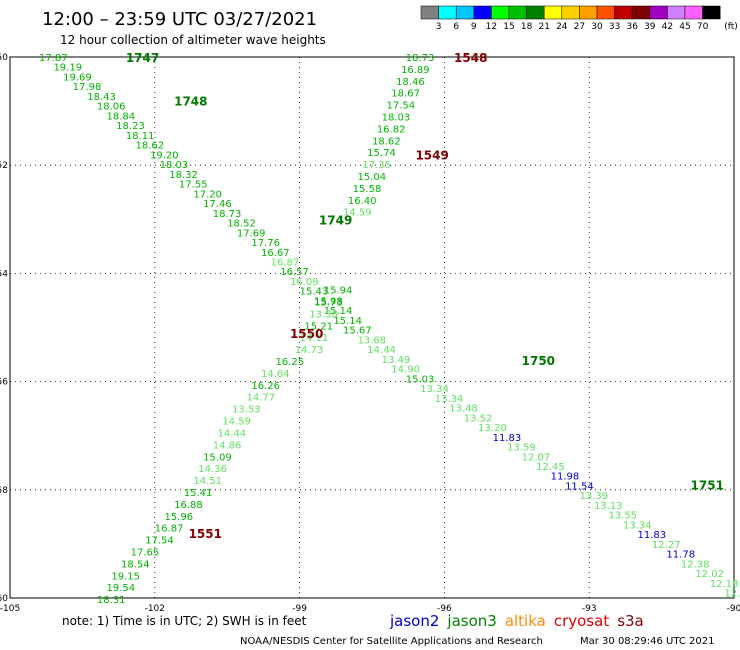  What do you see at coordinates (309, 350) in the screenshot?
I see `wave-height-label: 14.73` at bounding box center [309, 350].